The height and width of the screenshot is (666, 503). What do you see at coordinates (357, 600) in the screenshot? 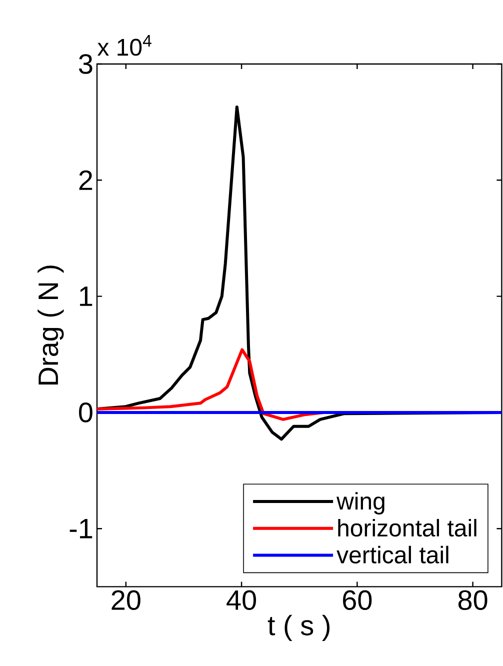
I see `x-tick-label: 60` at bounding box center [357, 600].